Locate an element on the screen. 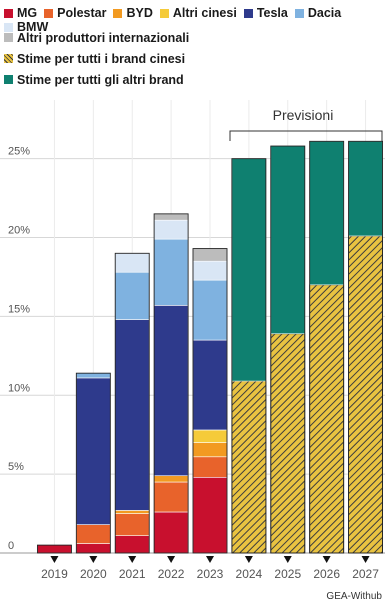  legend-label: Altri produttori internazionali is located at coordinates (103, 37).